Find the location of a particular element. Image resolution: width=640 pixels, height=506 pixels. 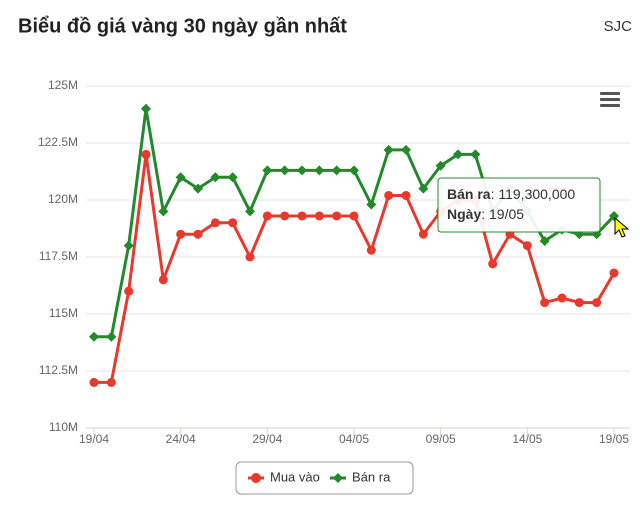

y-tick-label: 120M is located at coordinates (63, 199).